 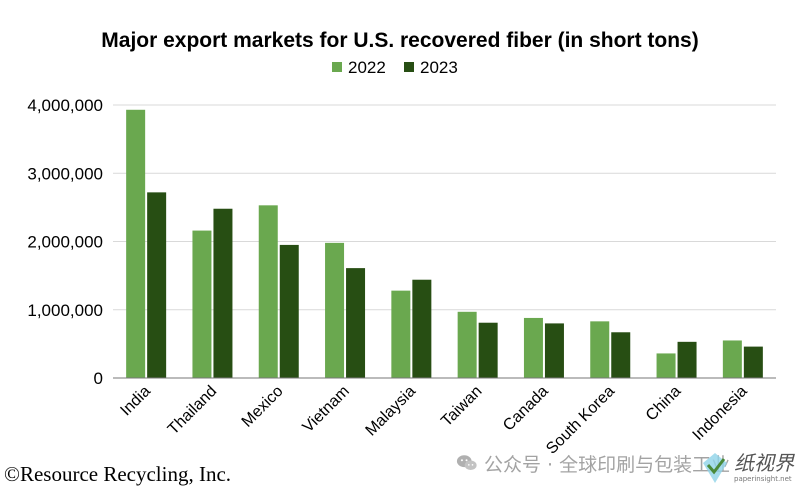 I want to click on x-tick-label: Vietnam, so click(x=326, y=409).